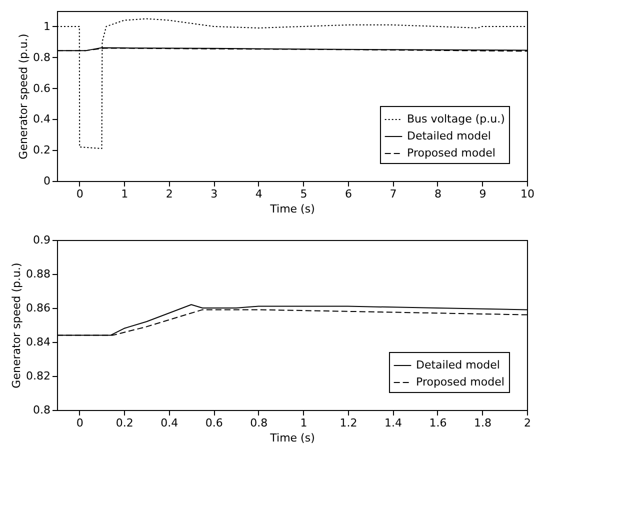 This screenshot has height=522, width=642. What do you see at coordinates (259, 423) in the screenshot?
I see `x-tick-label: 0.8` at bounding box center [259, 423].